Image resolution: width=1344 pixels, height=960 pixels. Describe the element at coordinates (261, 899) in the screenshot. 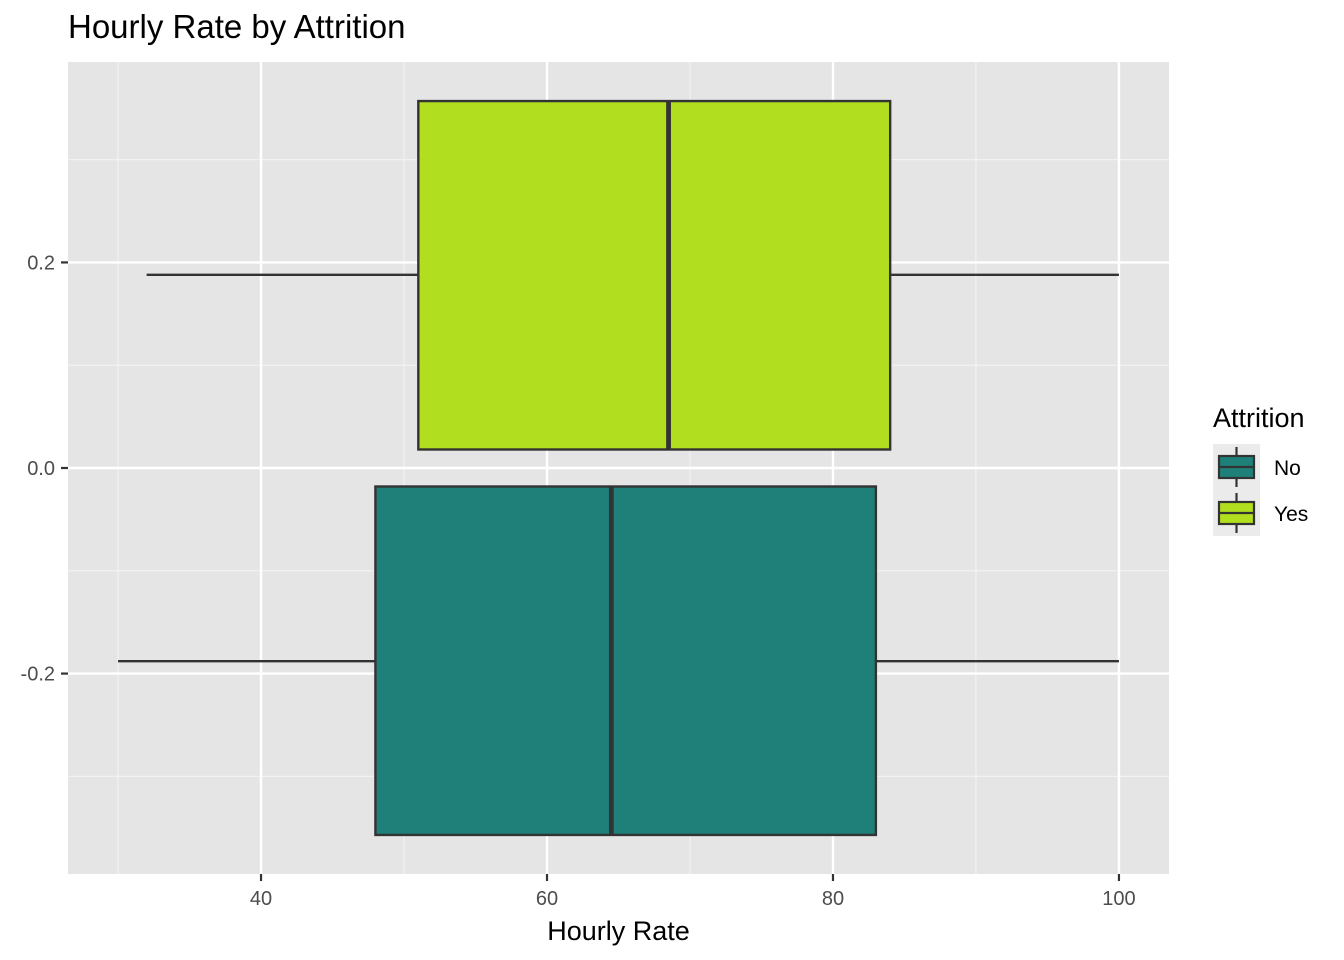

I see `x-tick-label: 40` at that location.